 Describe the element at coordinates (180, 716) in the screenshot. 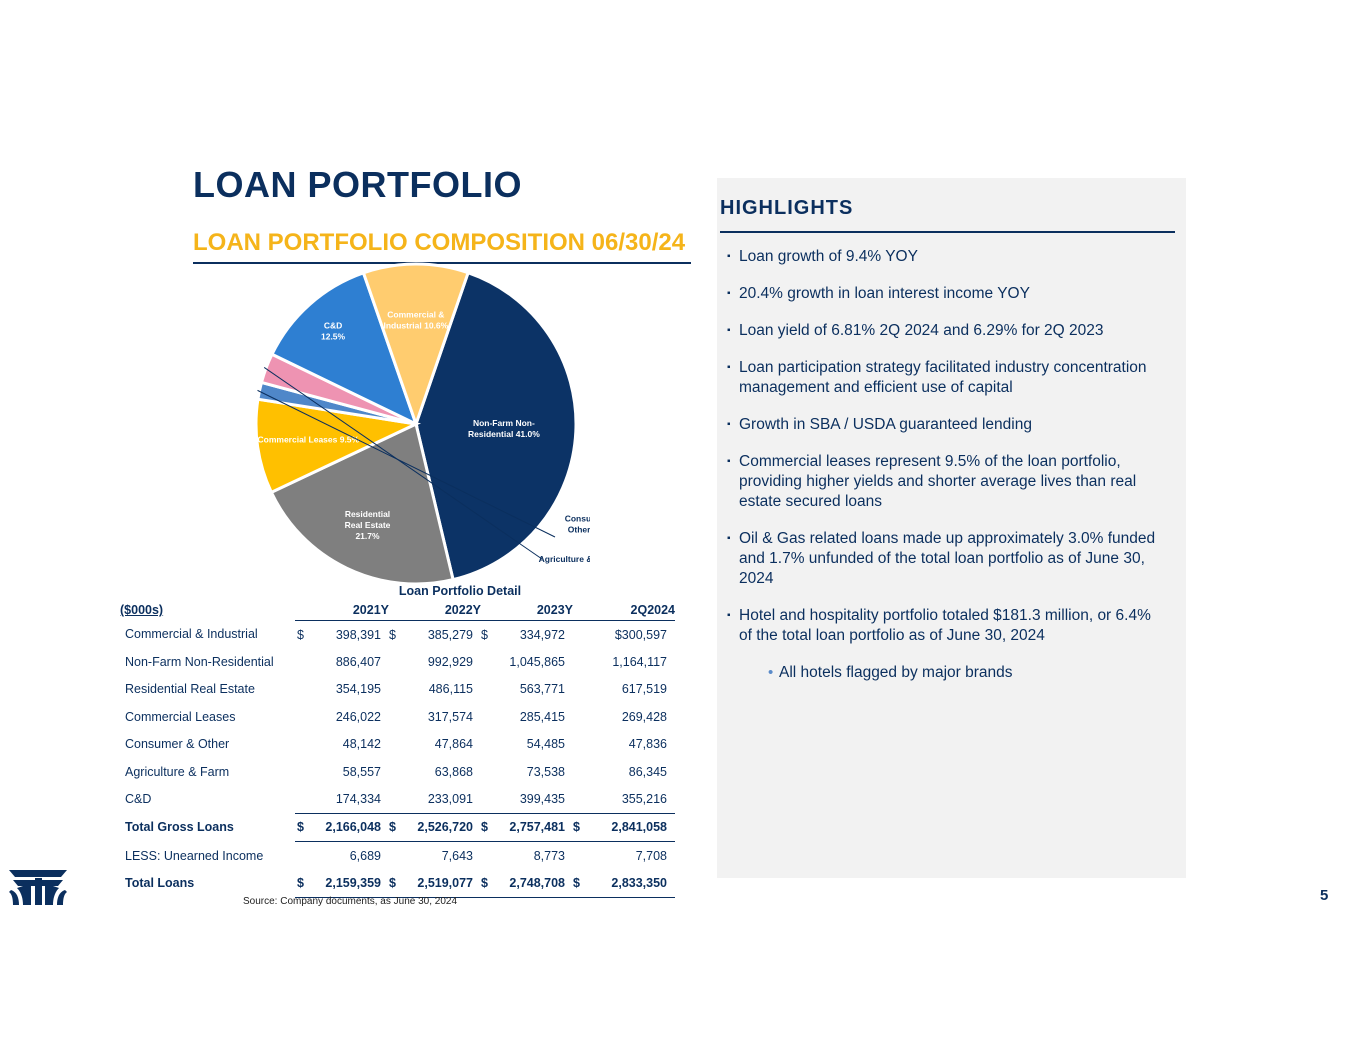

I see `row-label: Commercial Leases` at that location.